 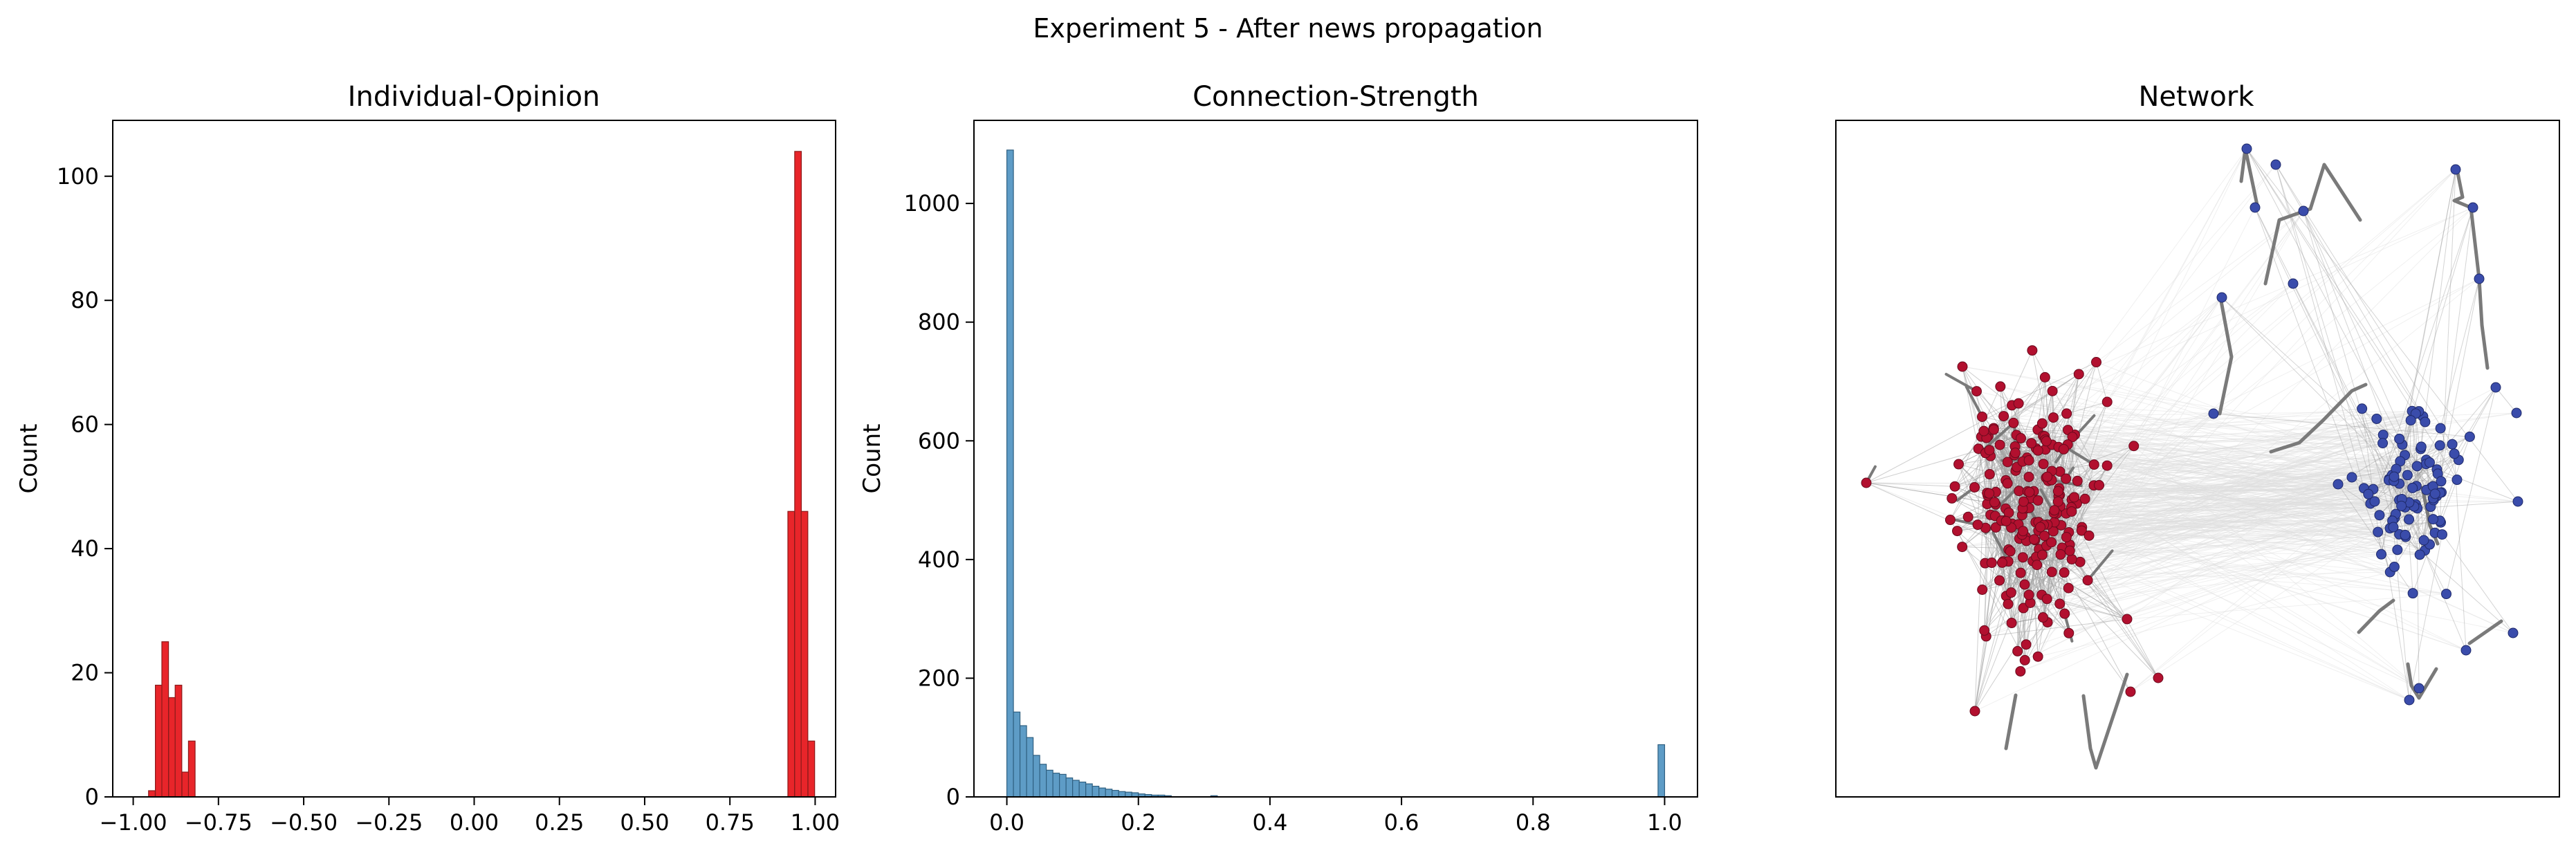 What do you see at coordinates (1664, 822) in the screenshot?
I see `strength-x-tick-label: 1.0` at bounding box center [1664, 822].